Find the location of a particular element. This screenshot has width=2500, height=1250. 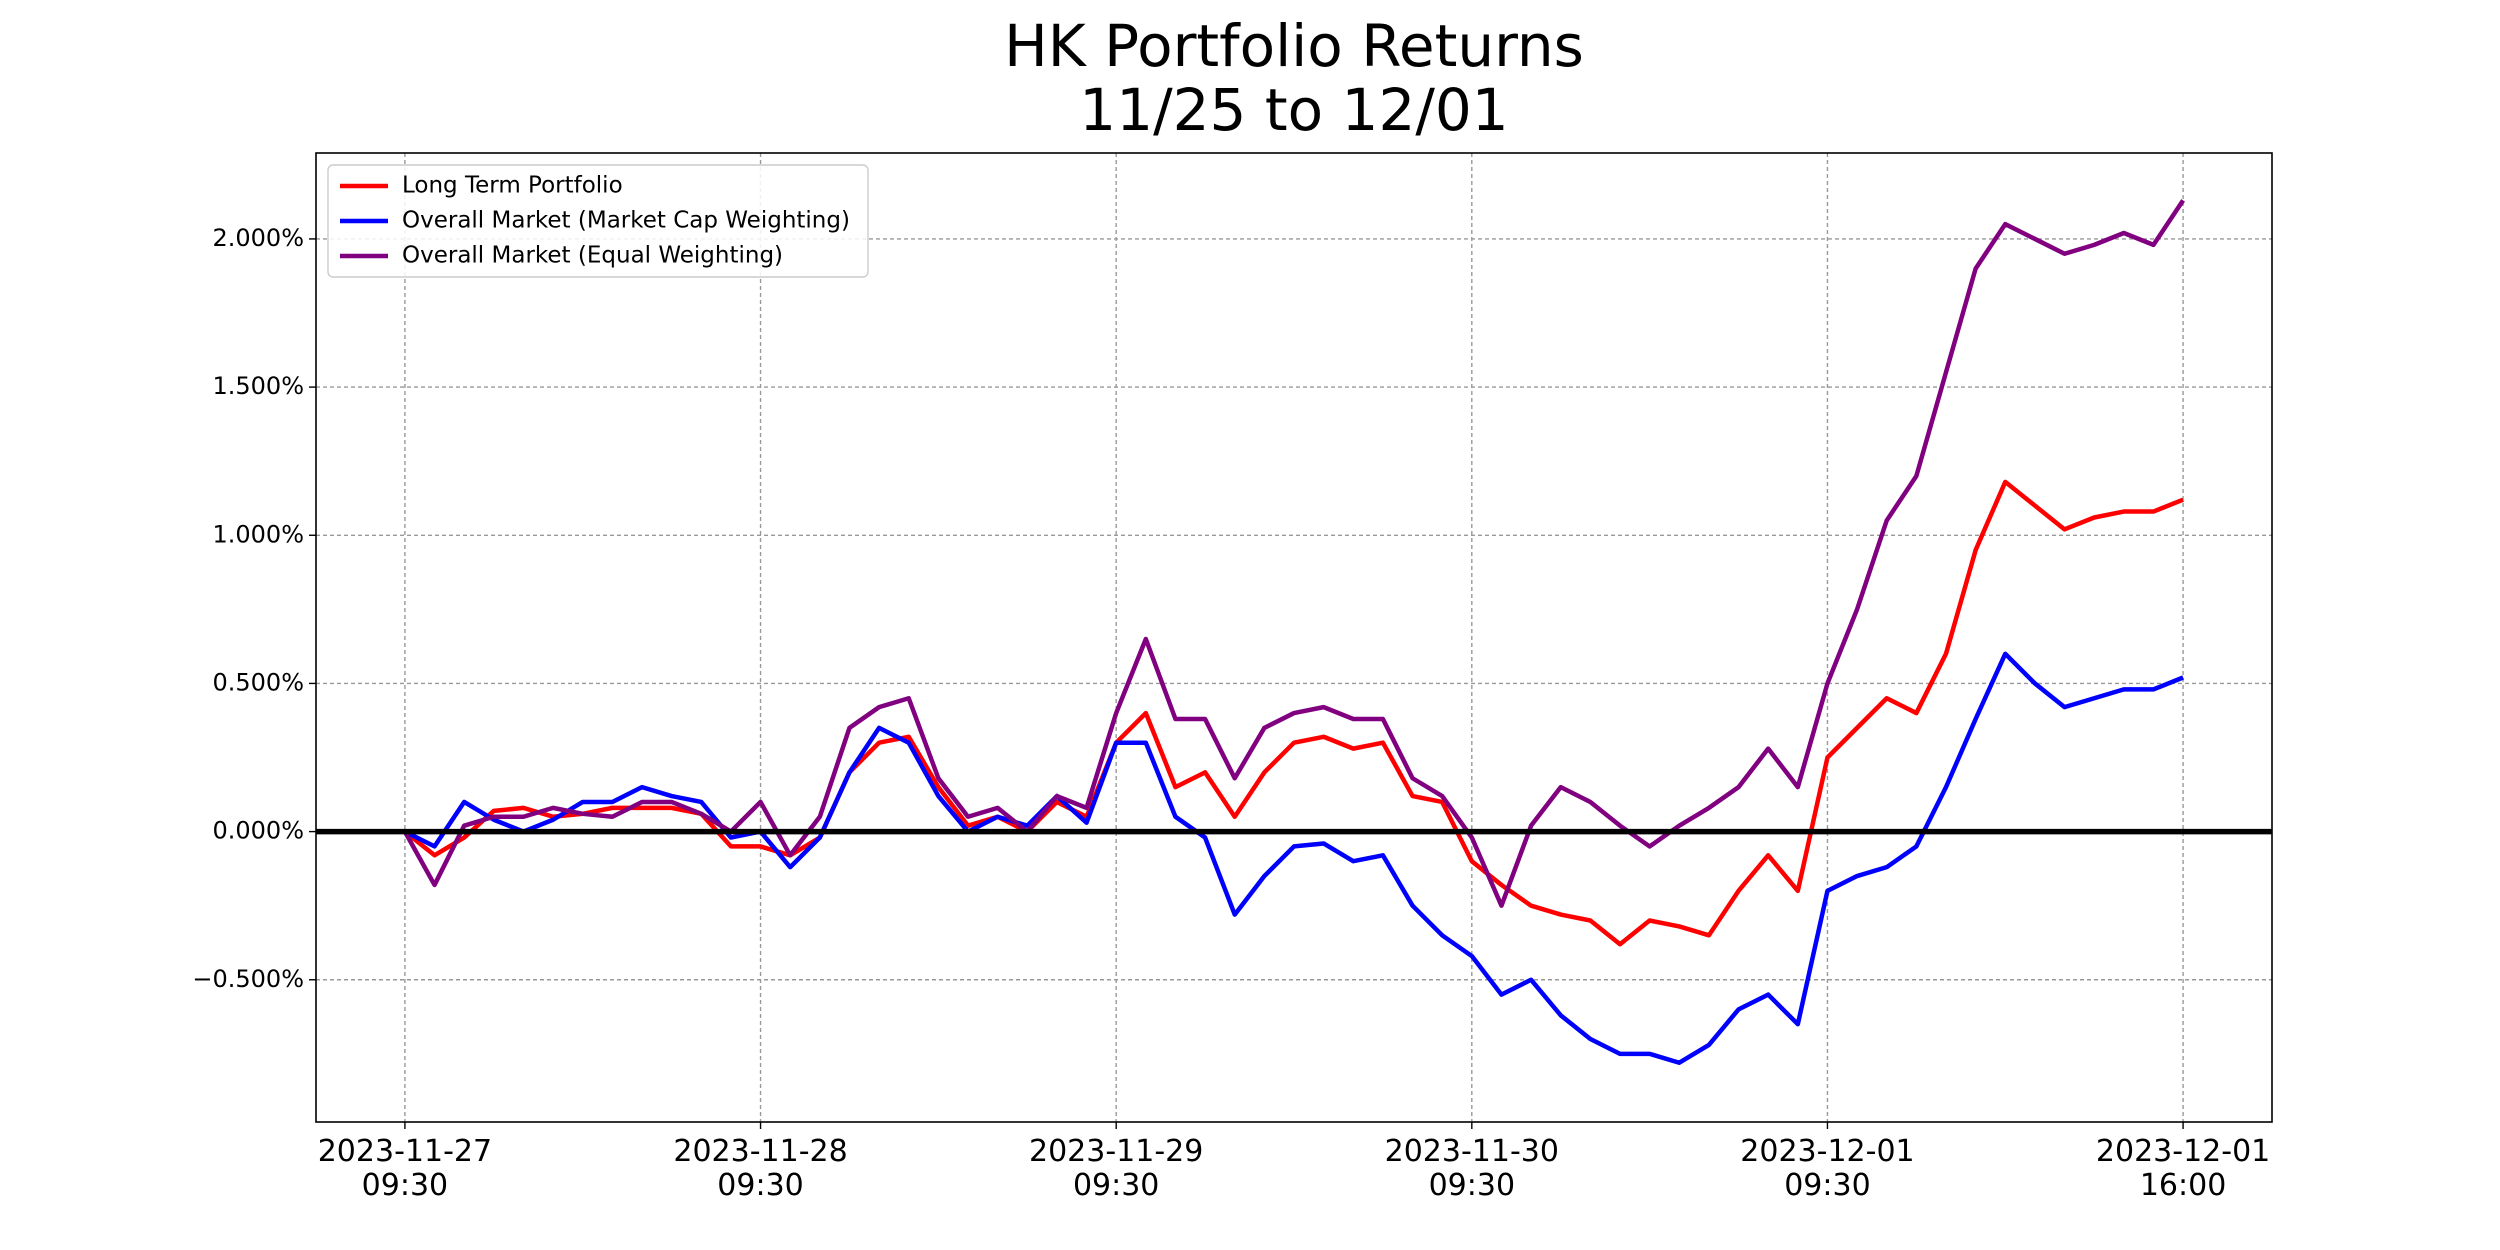

legend-label: Long Term Portfolio is located at coordinates (512, 186).